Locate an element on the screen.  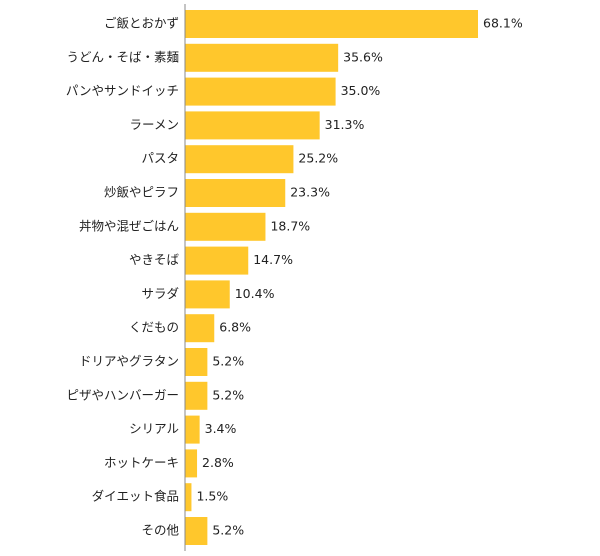
value-label: 35.6% is located at coordinates (363, 56).